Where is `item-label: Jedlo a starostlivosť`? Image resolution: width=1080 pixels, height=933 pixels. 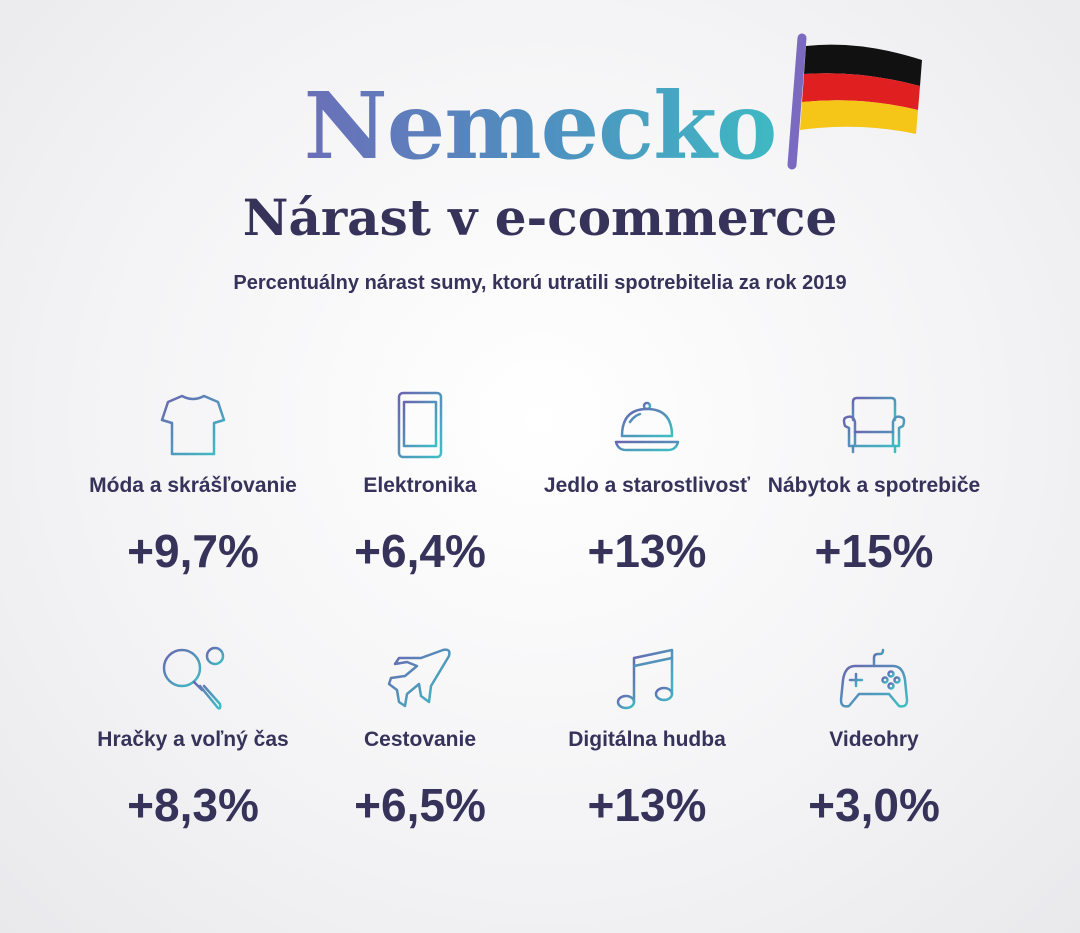
item-label: Jedlo a starostlivosť is located at coordinates (647, 485).